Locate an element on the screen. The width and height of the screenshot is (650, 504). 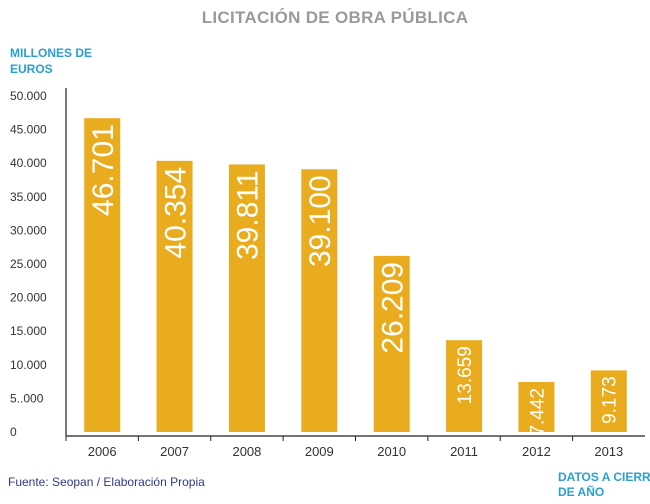
y-tick-label: 25.000 is located at coordinates (28, 264).